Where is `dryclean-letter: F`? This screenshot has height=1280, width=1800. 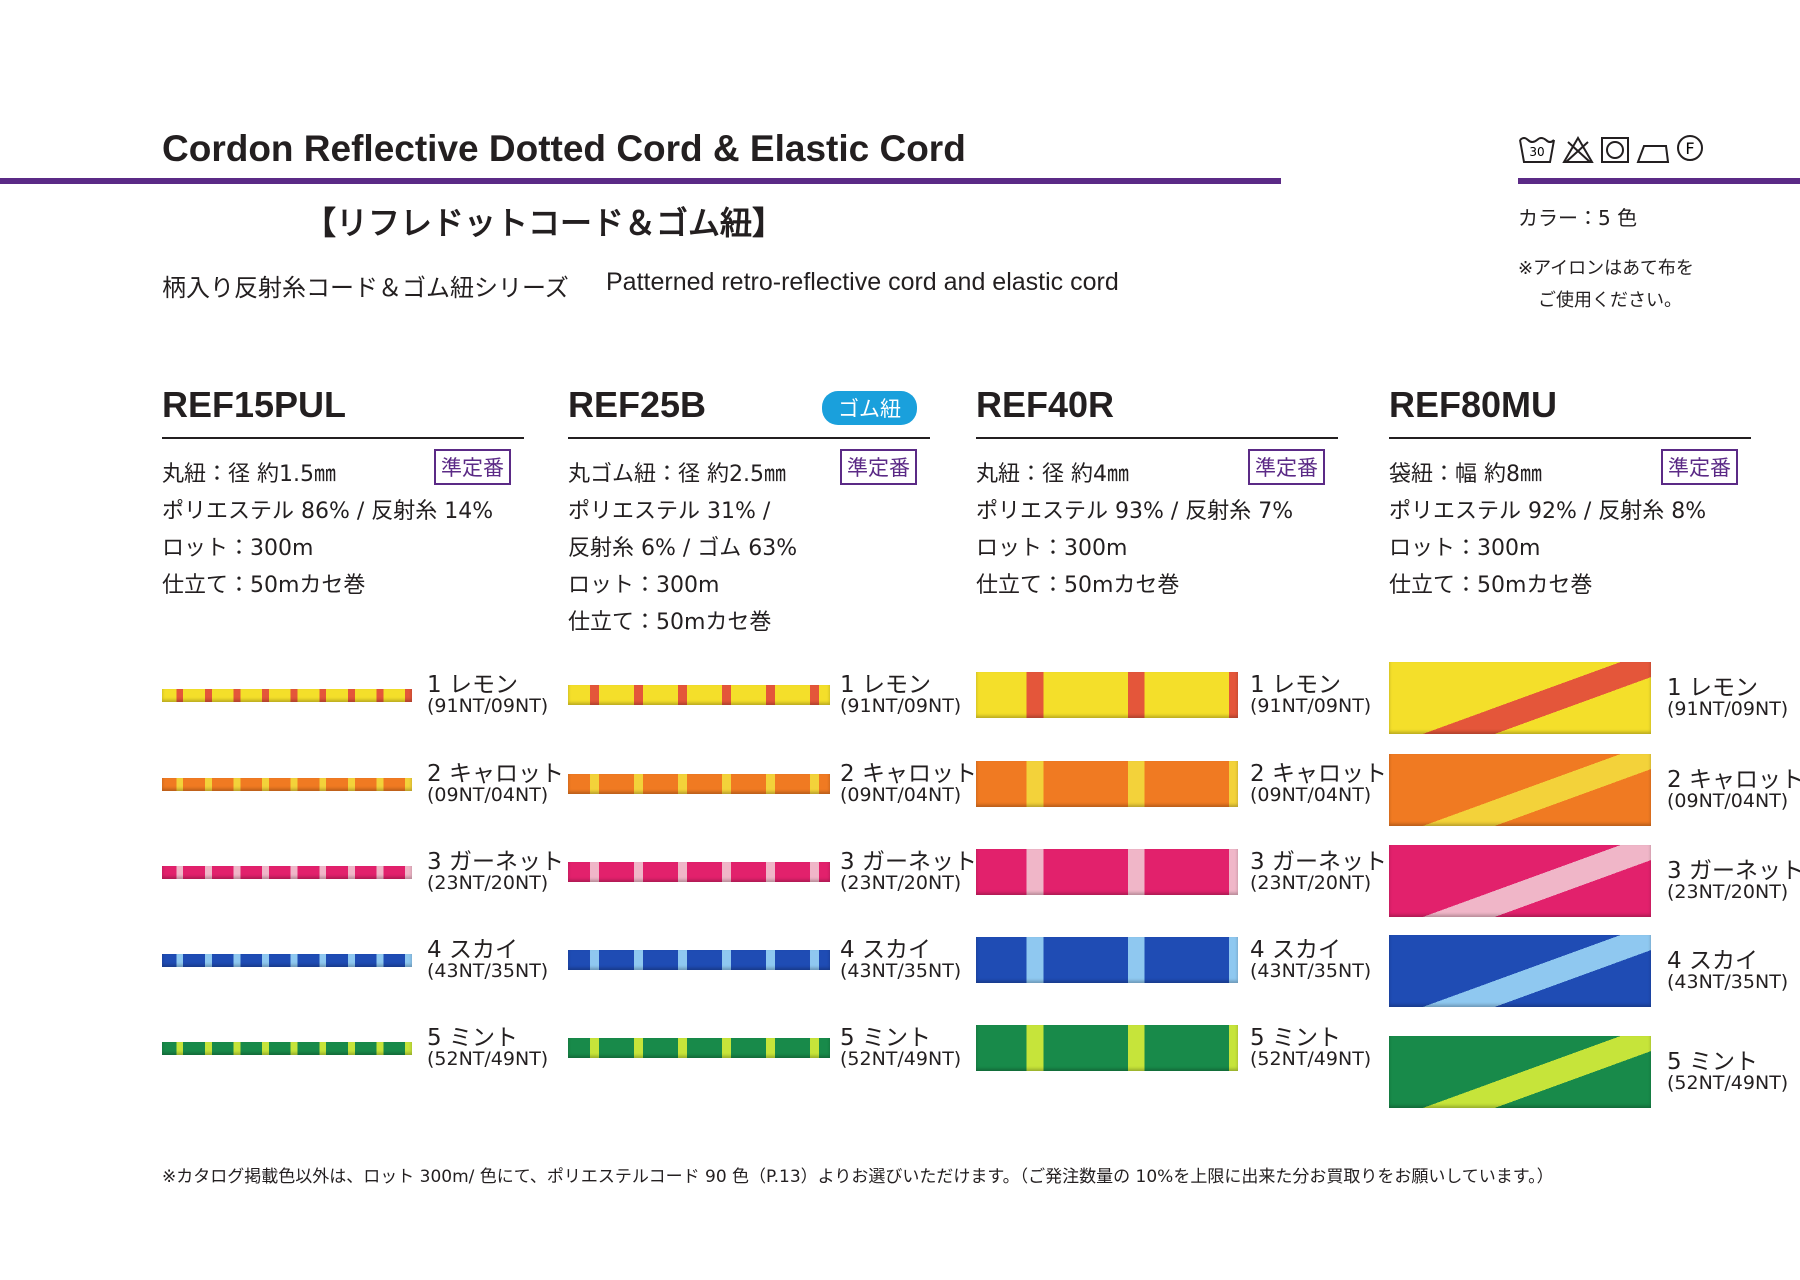 dryclean-letter: F is located at coordinates (1689, 148).